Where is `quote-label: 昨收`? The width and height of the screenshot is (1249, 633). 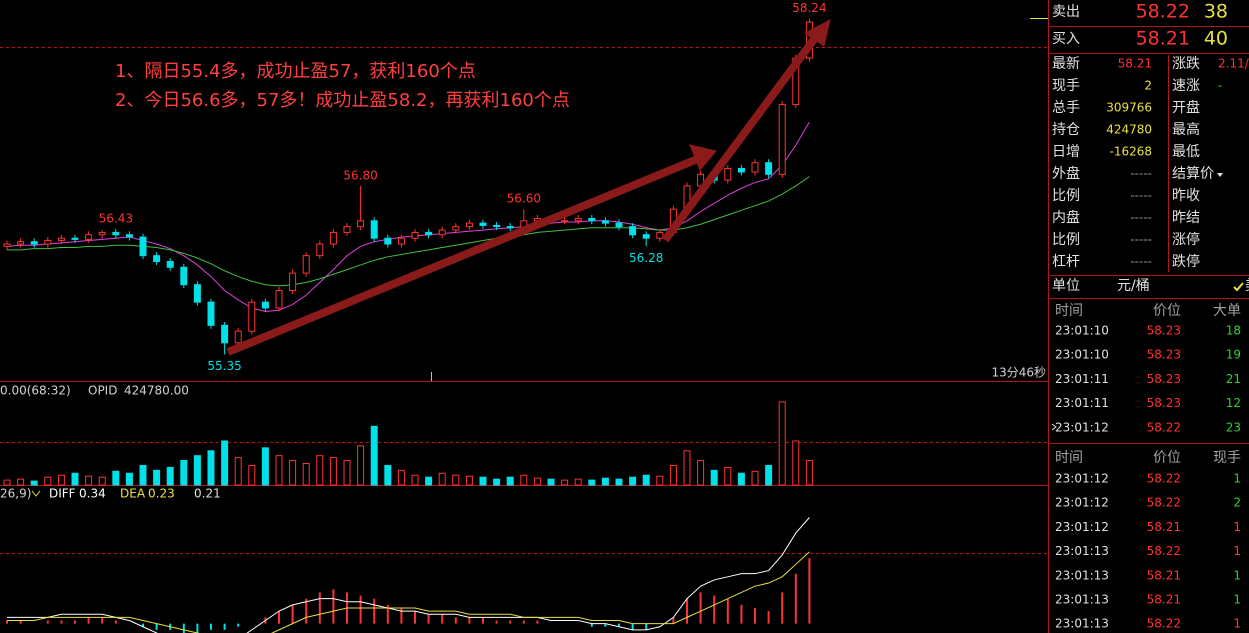 quote-label: 昨收 is located at coordinates (1186, 196).